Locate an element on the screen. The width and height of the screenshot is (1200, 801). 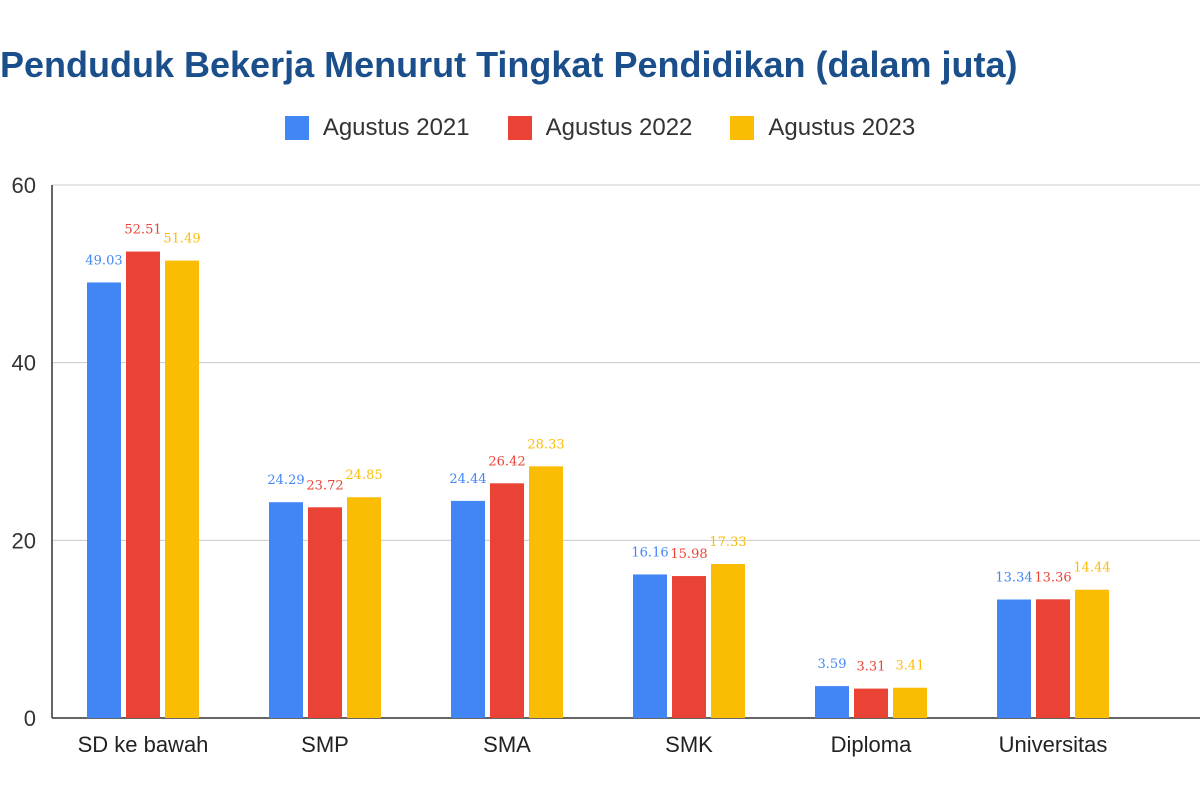
y-tick-label-1: 20 is located at coordinates (24, 540).